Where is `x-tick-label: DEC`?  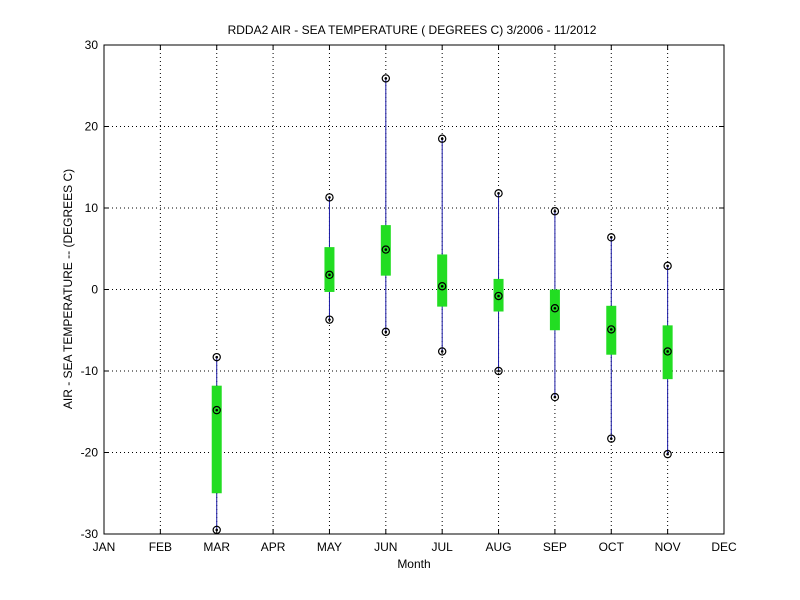
x-tick-label: DEC is located at coordinates (724, 547).